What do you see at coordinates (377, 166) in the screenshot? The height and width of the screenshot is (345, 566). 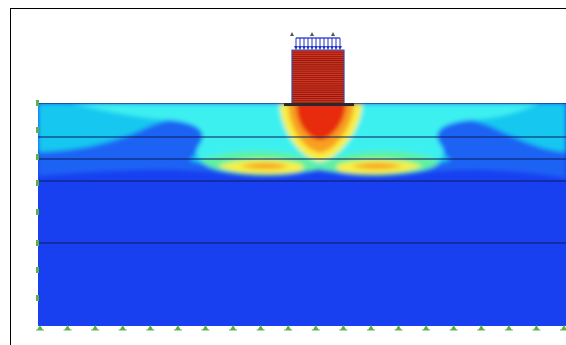 I see `contour-orange-right` at bounding box center [377, 166].